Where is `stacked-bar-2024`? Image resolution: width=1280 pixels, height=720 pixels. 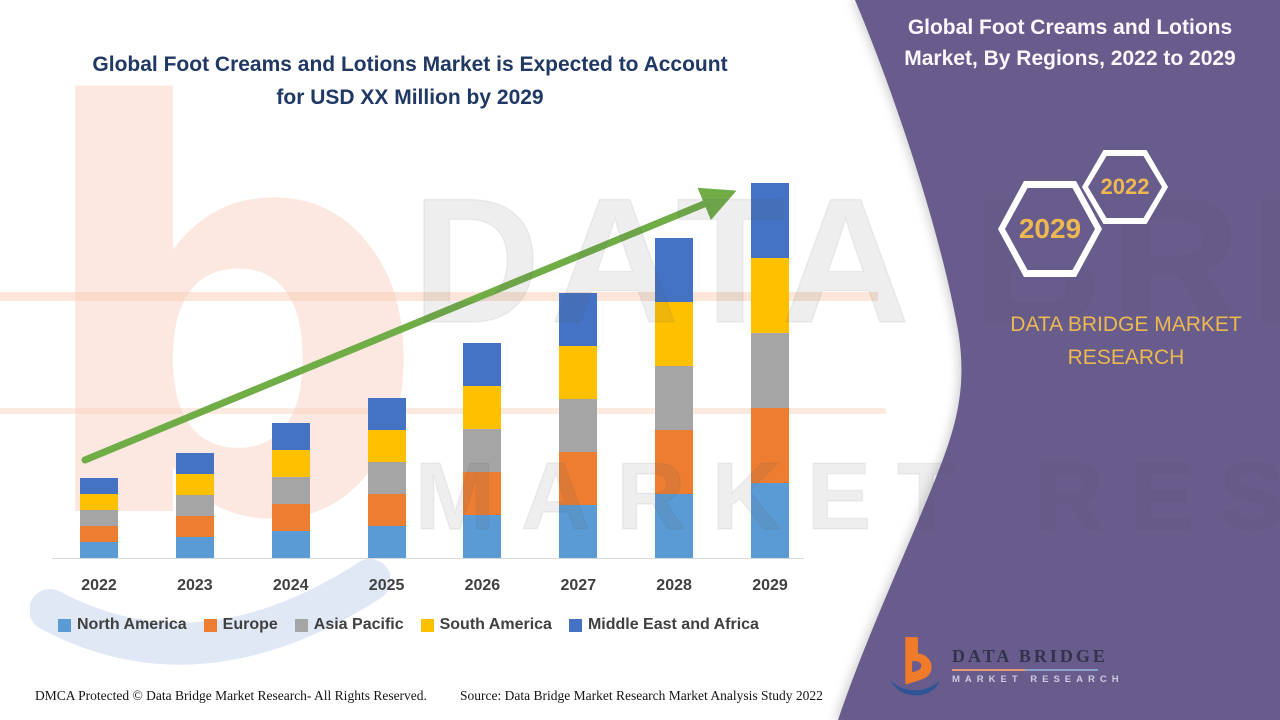 stacked-bar-2024 is located at coordinates (290, 490).